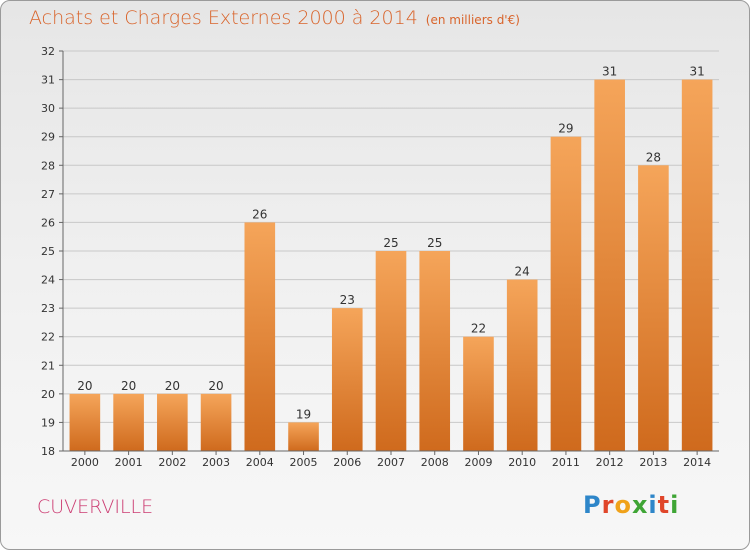 This screenshot has width=750, height=550. Describe the element at coordinates (522, 462) in the screenshot. I see `x-tick-label: 2010` at that location.